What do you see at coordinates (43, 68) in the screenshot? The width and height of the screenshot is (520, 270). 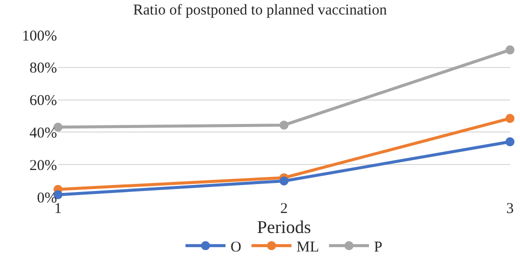 I see `y-tick-label: 80%` at bounding box center [43, 68].